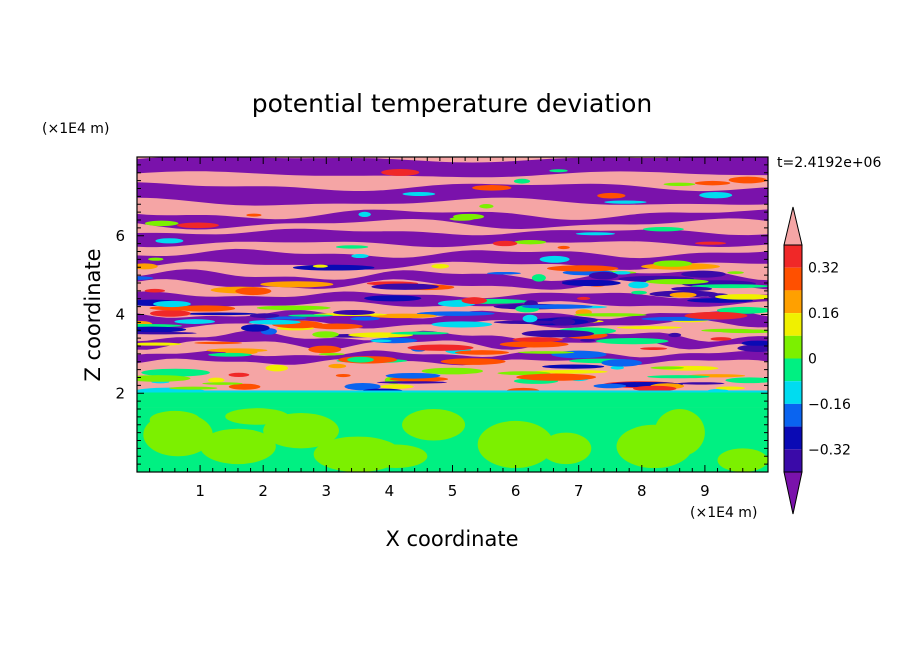  What do you see at coordinates (452, 103) in the screenshot?
I see `chart-title: potential temperature deviation` at bounding box center [452, 103].